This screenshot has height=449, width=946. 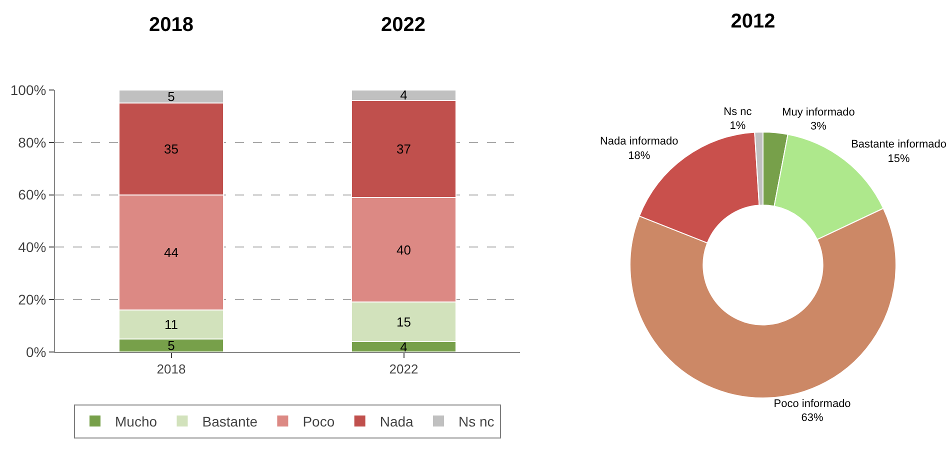 What do you see at coordinates (28, 90) in the screenshot?
I see `y-tick-label: 100%` at bounding box center [28, 90].